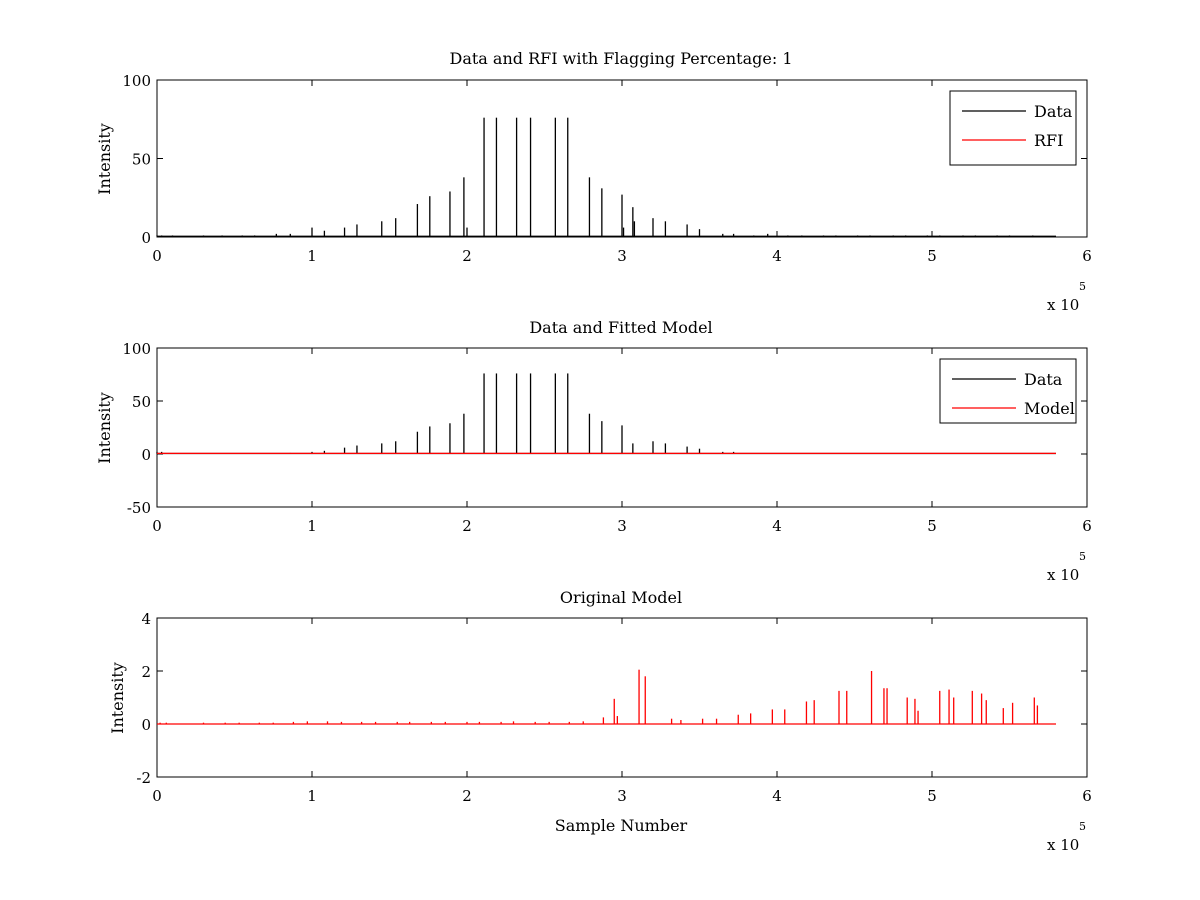 This screenshot has width=1200, height=900. I want to click on panel-title: Original Model, so click(621, 597).